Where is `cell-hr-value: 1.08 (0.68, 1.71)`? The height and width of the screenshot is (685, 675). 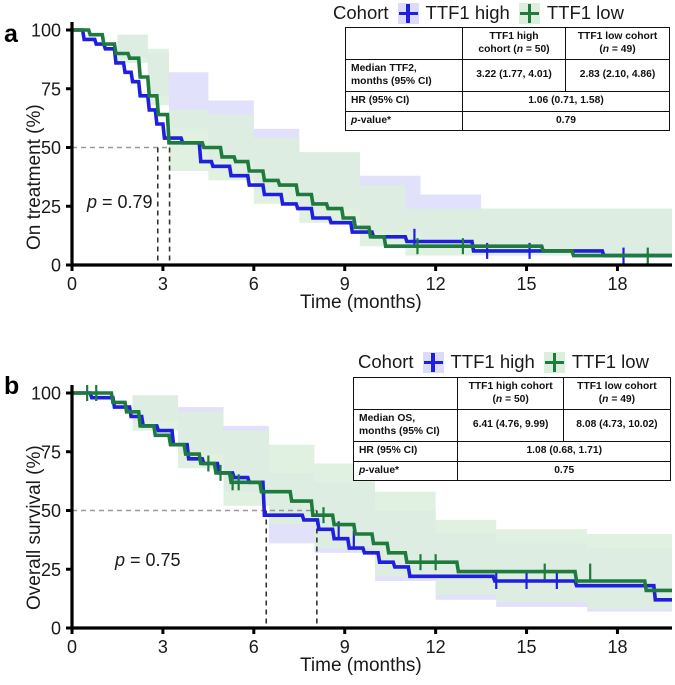 cell-hr-value: 1.08 (0.68, 1.71) is located at coordinates (564, 451).